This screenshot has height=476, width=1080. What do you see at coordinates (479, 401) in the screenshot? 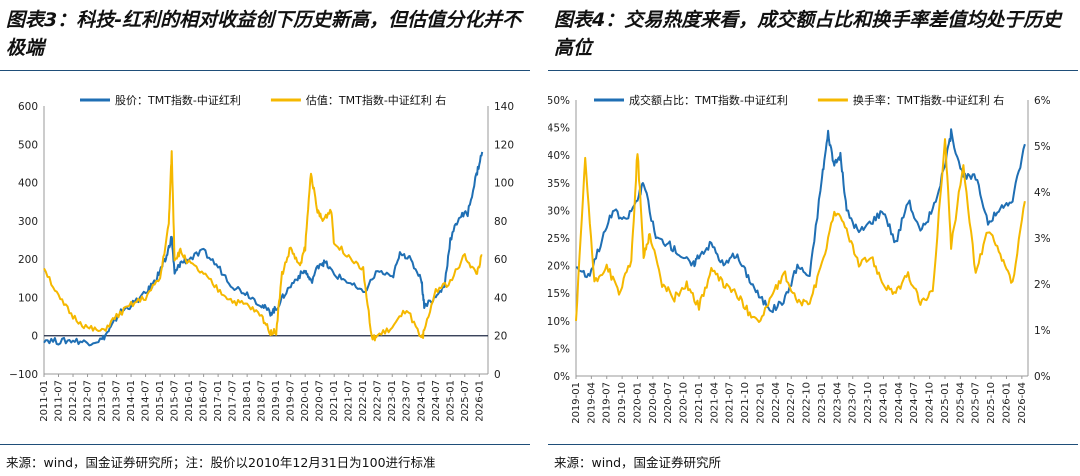
I see `x-tick-label: 2026-01` at bounding box center [479, 401].